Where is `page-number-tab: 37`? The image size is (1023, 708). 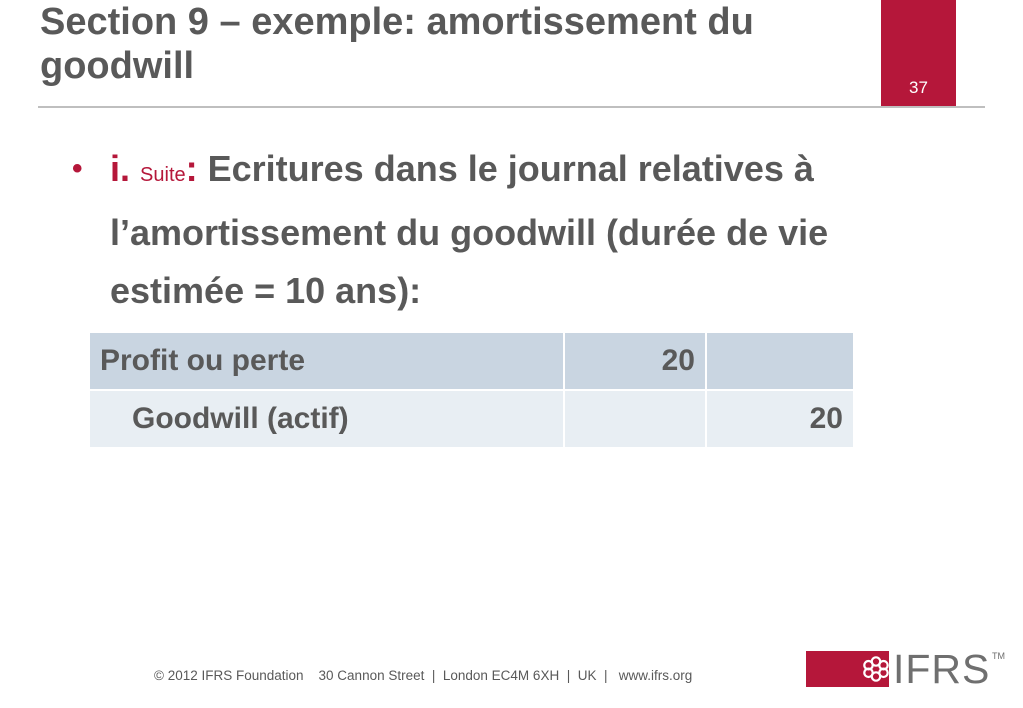
page-number-tab: 37 is located at coordinates (918, 53).